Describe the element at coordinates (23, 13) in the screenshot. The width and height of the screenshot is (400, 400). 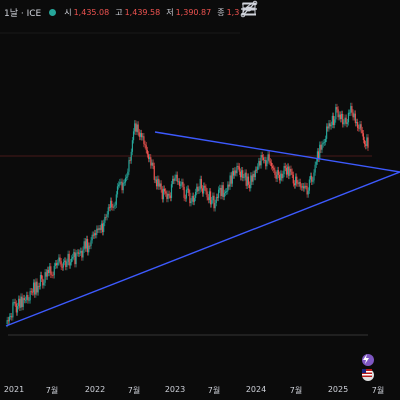
I see `symbol-label: 1날 · ICE` at that location.